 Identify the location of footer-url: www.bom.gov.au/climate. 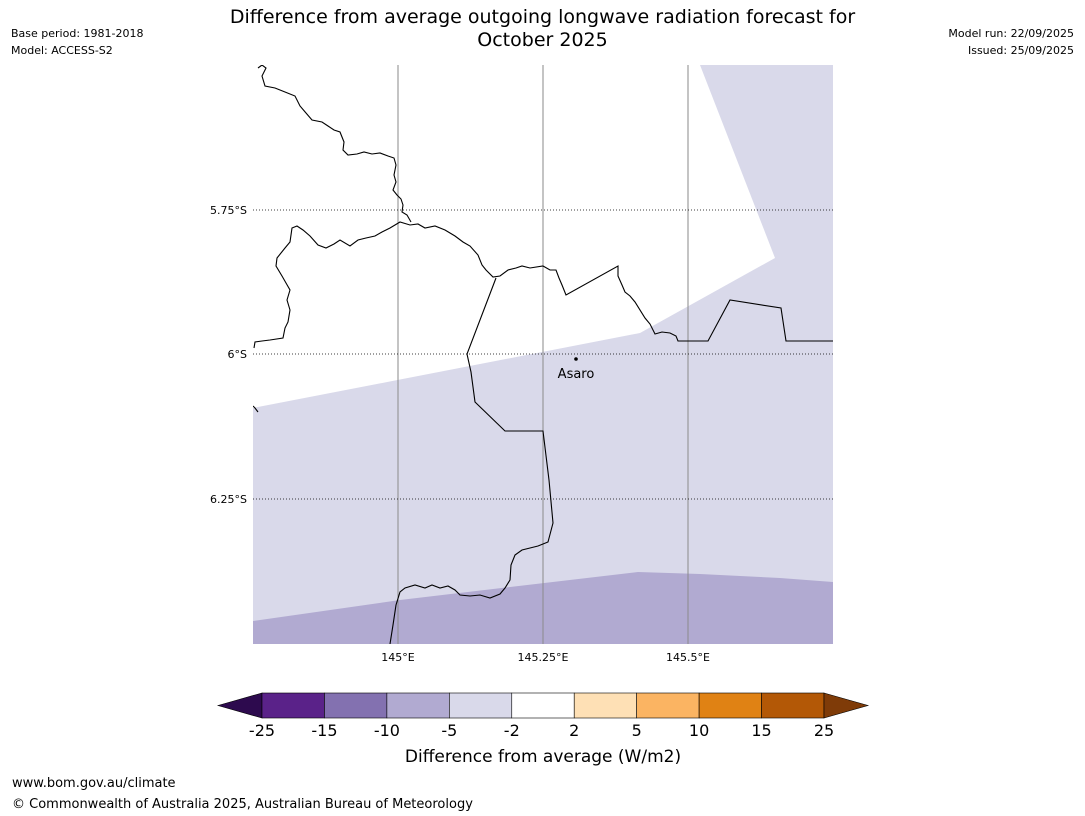
(94, 783).